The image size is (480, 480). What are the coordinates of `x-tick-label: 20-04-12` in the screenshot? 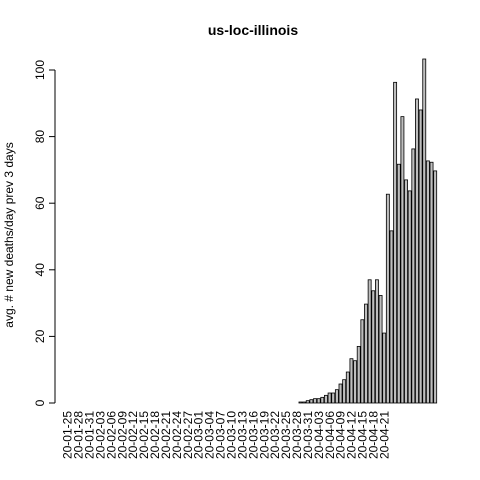 It's located at (352, 435).